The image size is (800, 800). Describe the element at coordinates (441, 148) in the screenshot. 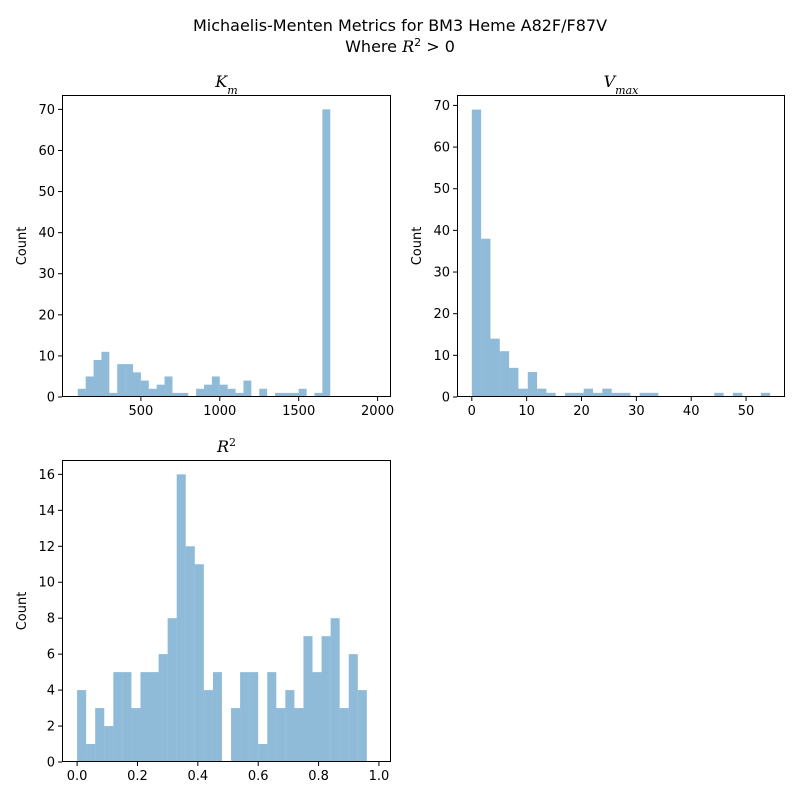

I see `vmax-y-tick-label: 60` at that location.